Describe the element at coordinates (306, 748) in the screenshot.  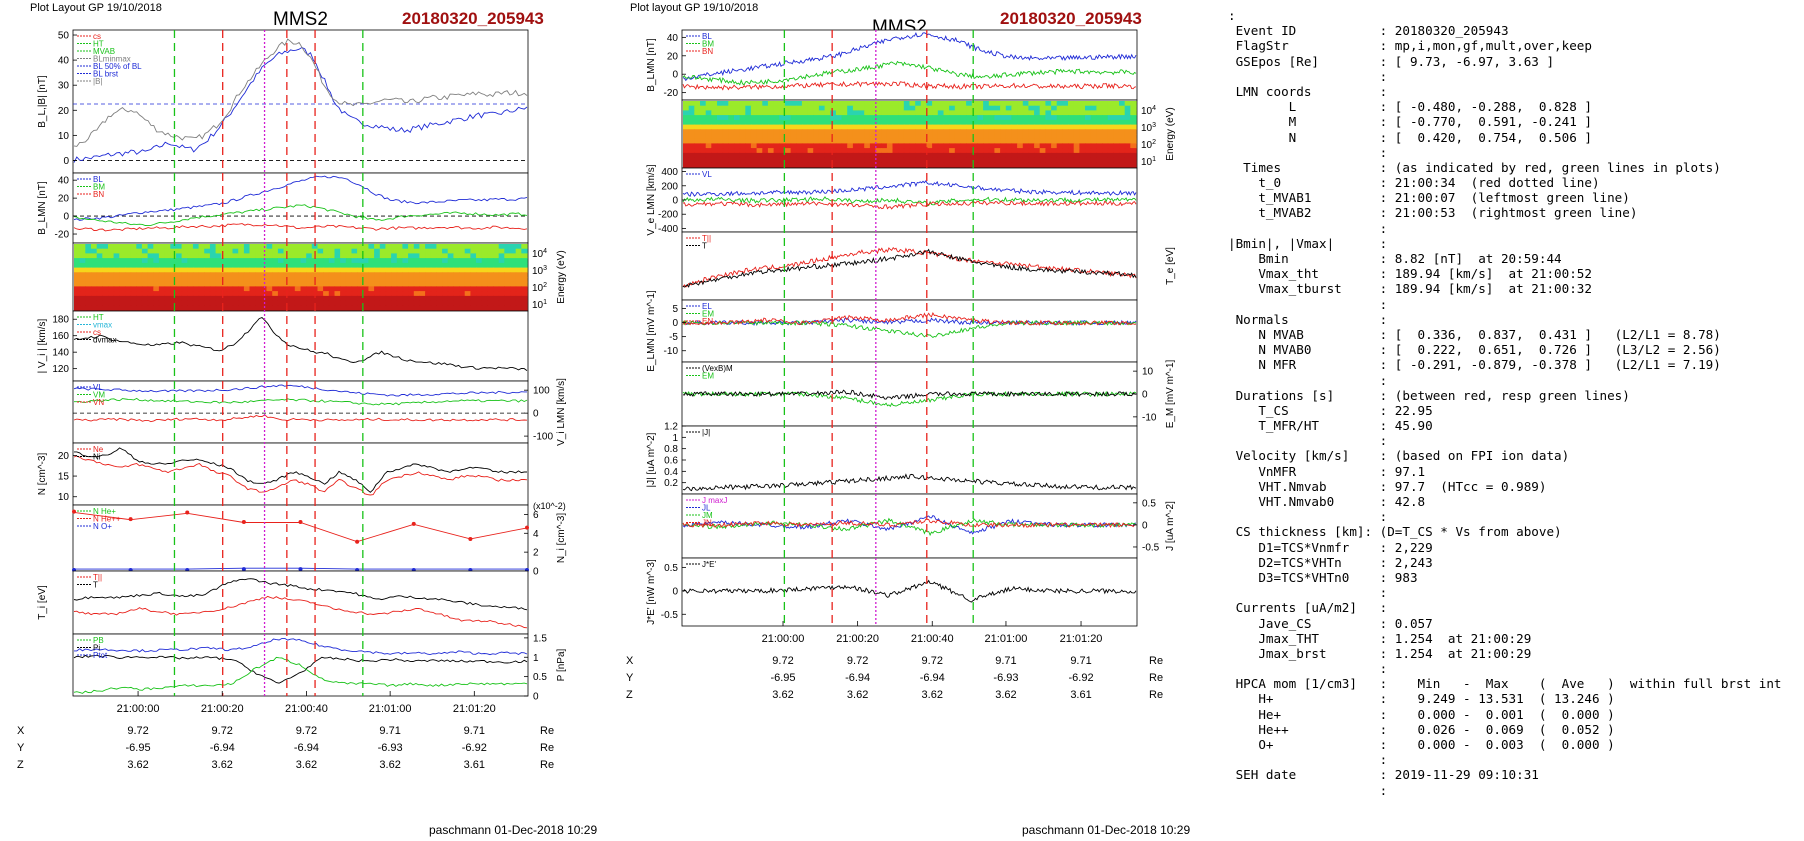
I see `orbit-value: -6.94` at that location.